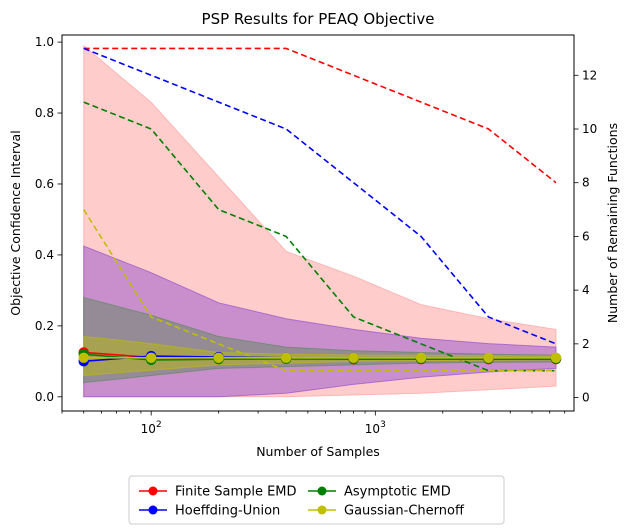 This screenshot has width=630, height=532. What do you see at coordinates (586, 290) in the screenshot?
I see `y-right-tick-label: 4` at bounding box center [586, 290].